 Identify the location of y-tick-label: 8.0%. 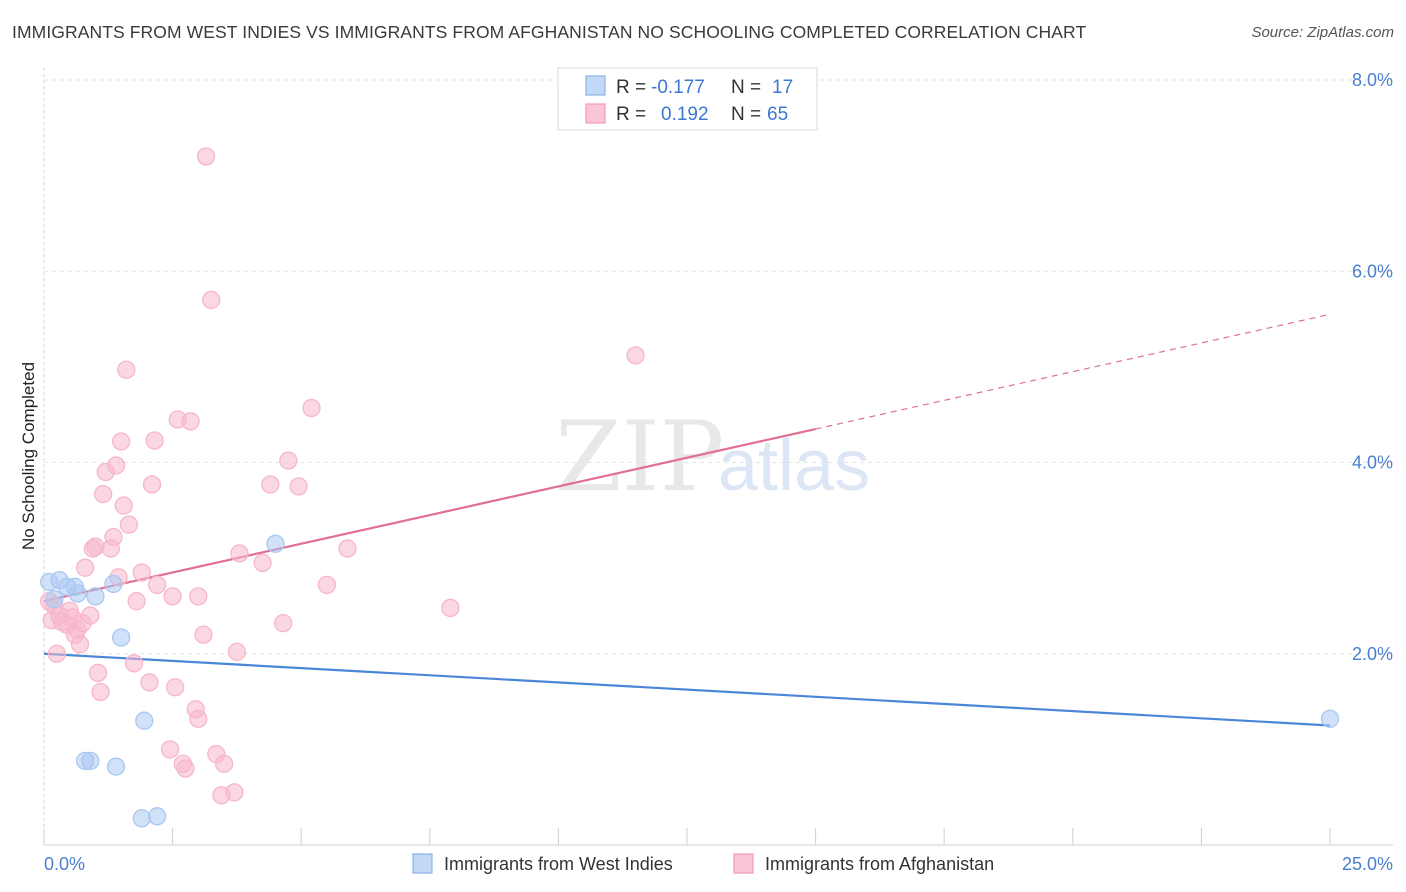
(1372, 80).